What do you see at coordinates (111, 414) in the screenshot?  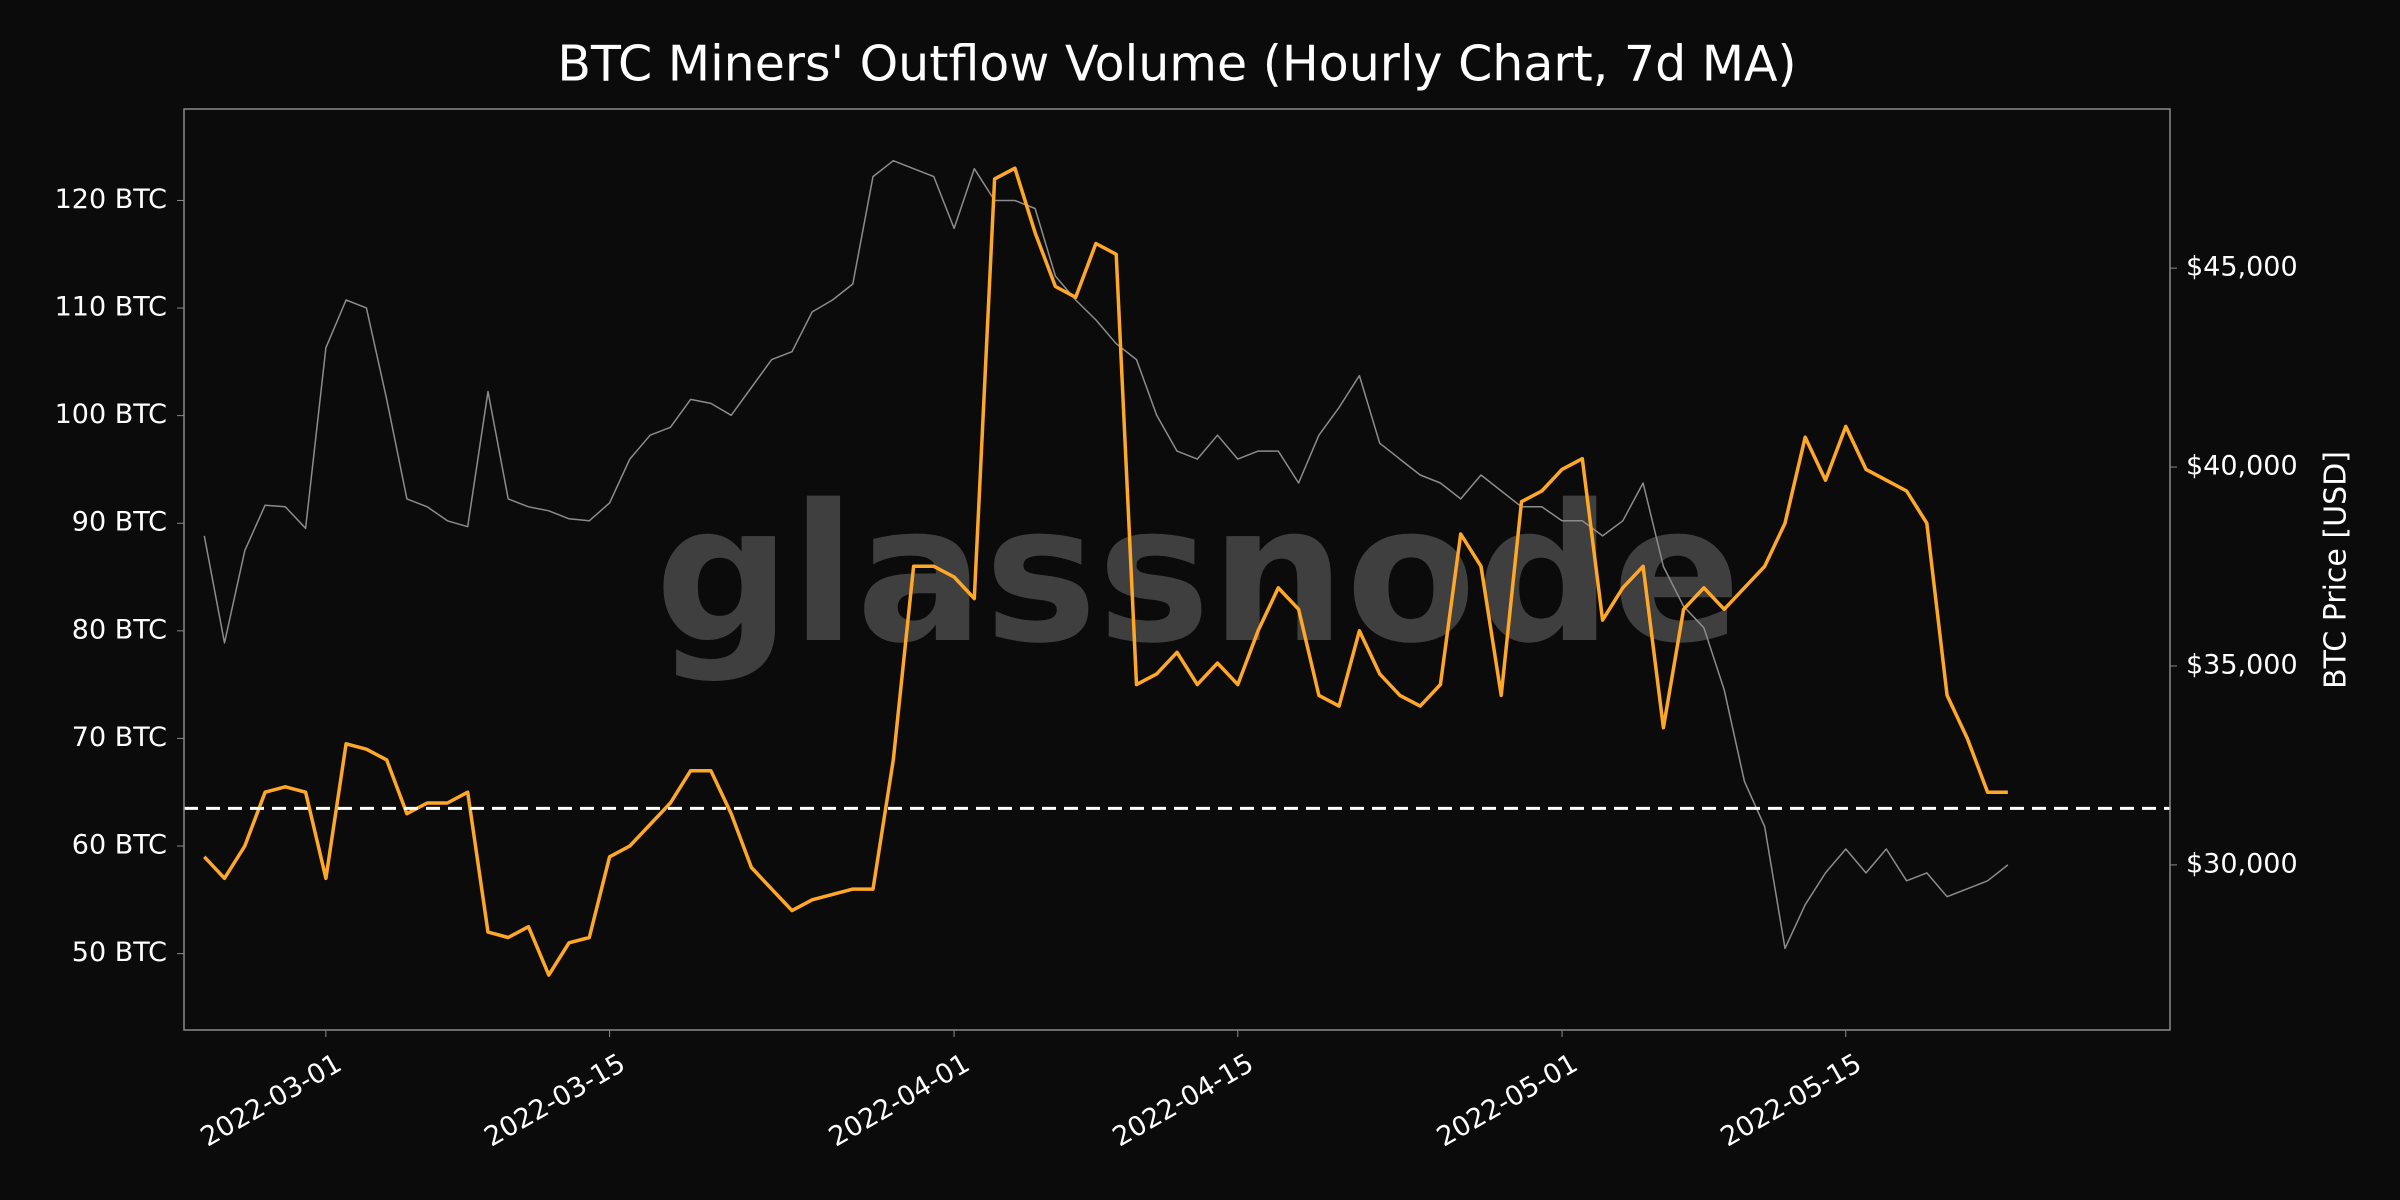 I see `y-tick-label: 100 BTC` at bounding box center [111, 414].